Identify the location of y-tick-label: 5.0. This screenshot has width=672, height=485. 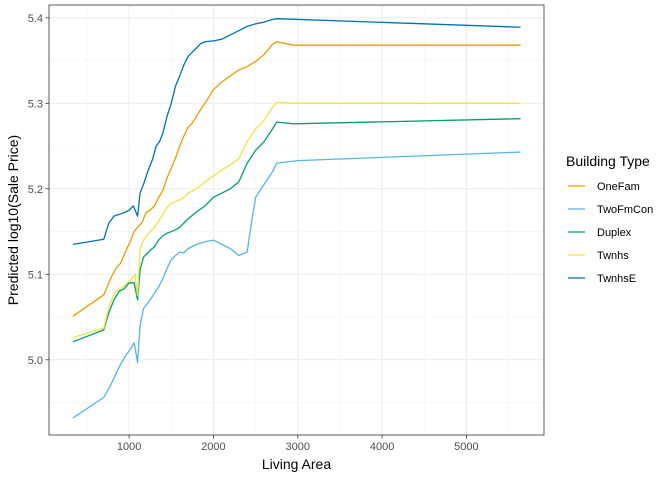
(35, 361).